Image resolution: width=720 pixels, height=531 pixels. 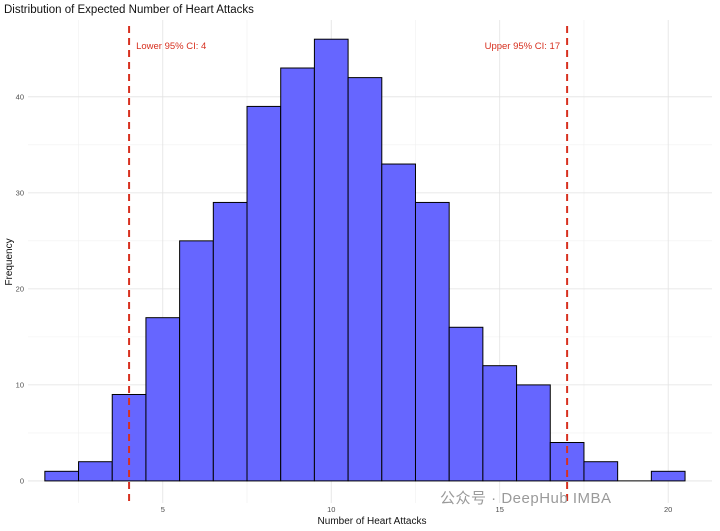 What do you see at coordinates (526, 498) in the screenshot?
I see `watermark-text: 公众号 · DeepHub IMBA` at bounding box center [526, 498].